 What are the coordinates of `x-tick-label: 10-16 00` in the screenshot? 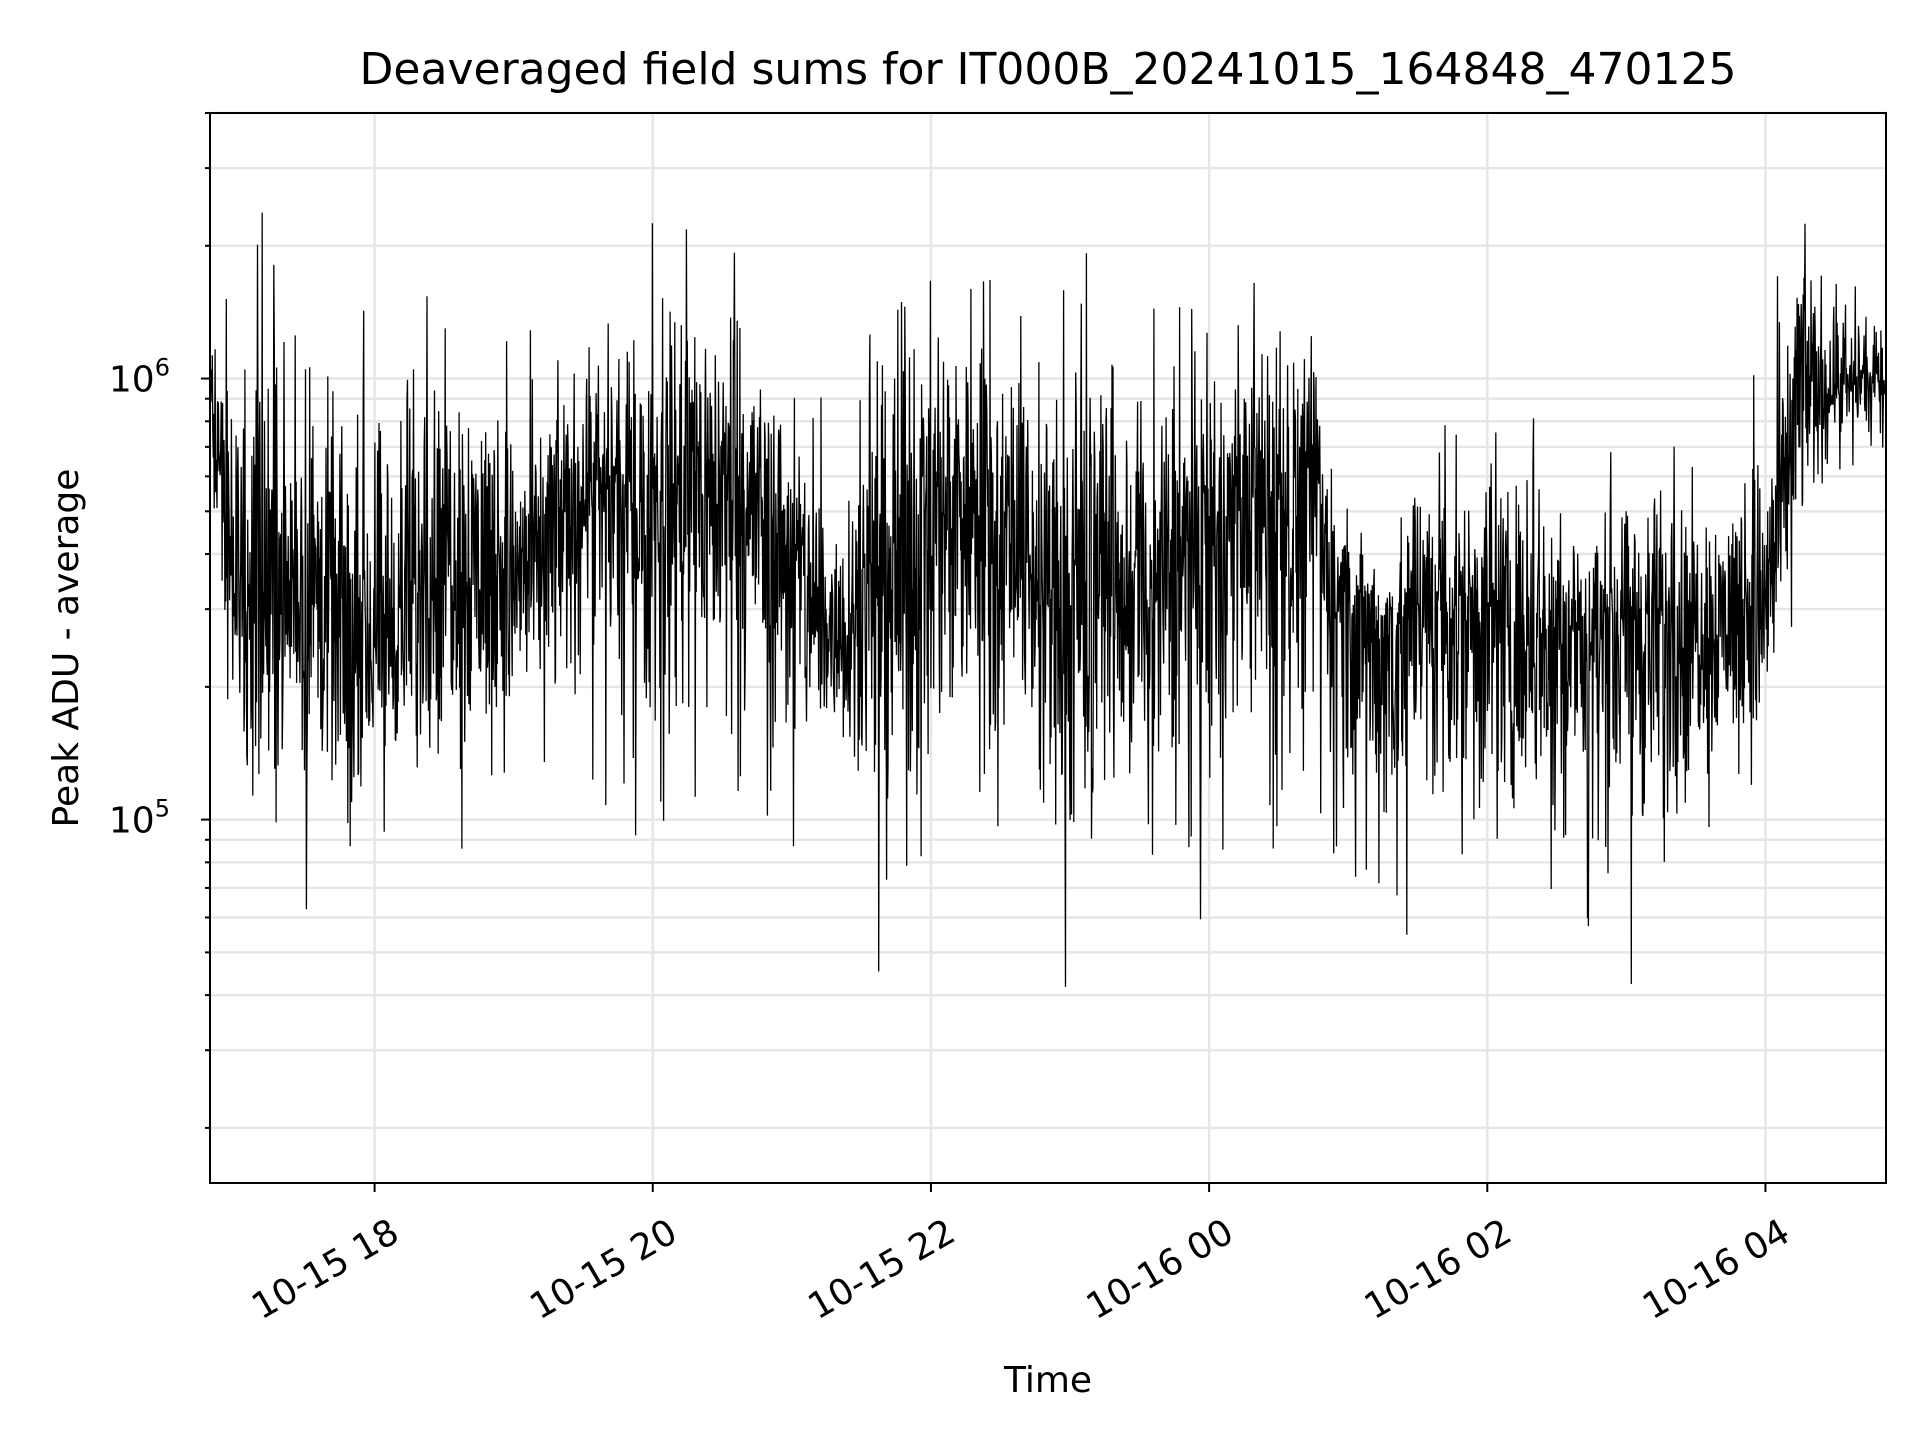 It's located at (1160, 1269).